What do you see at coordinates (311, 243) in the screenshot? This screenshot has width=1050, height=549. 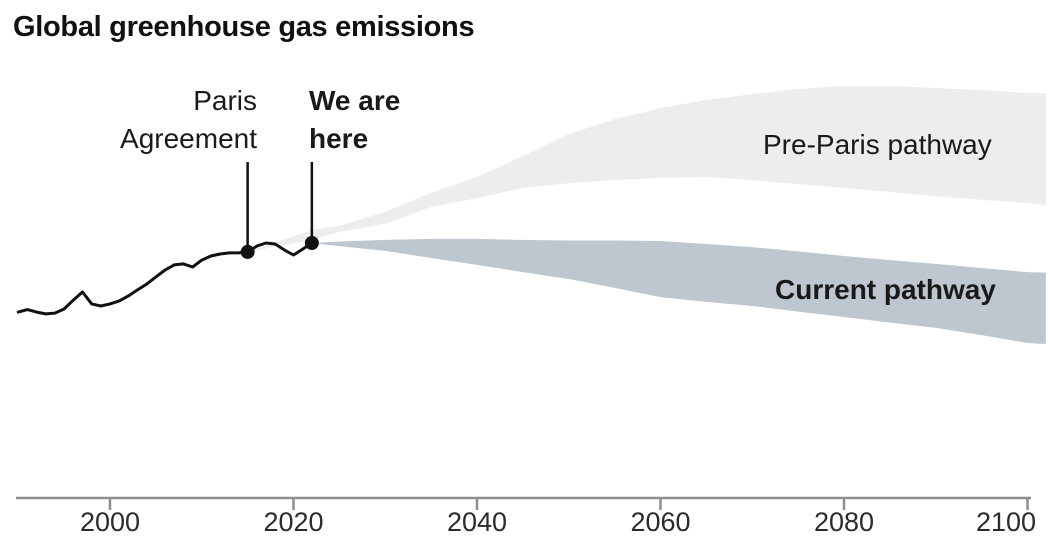 I see `we-are-here-marker-dot` at bounding box center [311, 243].